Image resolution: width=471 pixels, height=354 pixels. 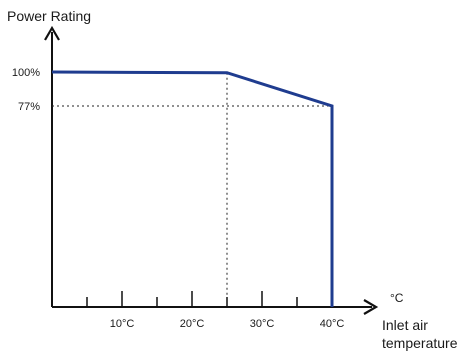 I want to click on y-tick-label-1: 77%, so click(x=29, y=107).